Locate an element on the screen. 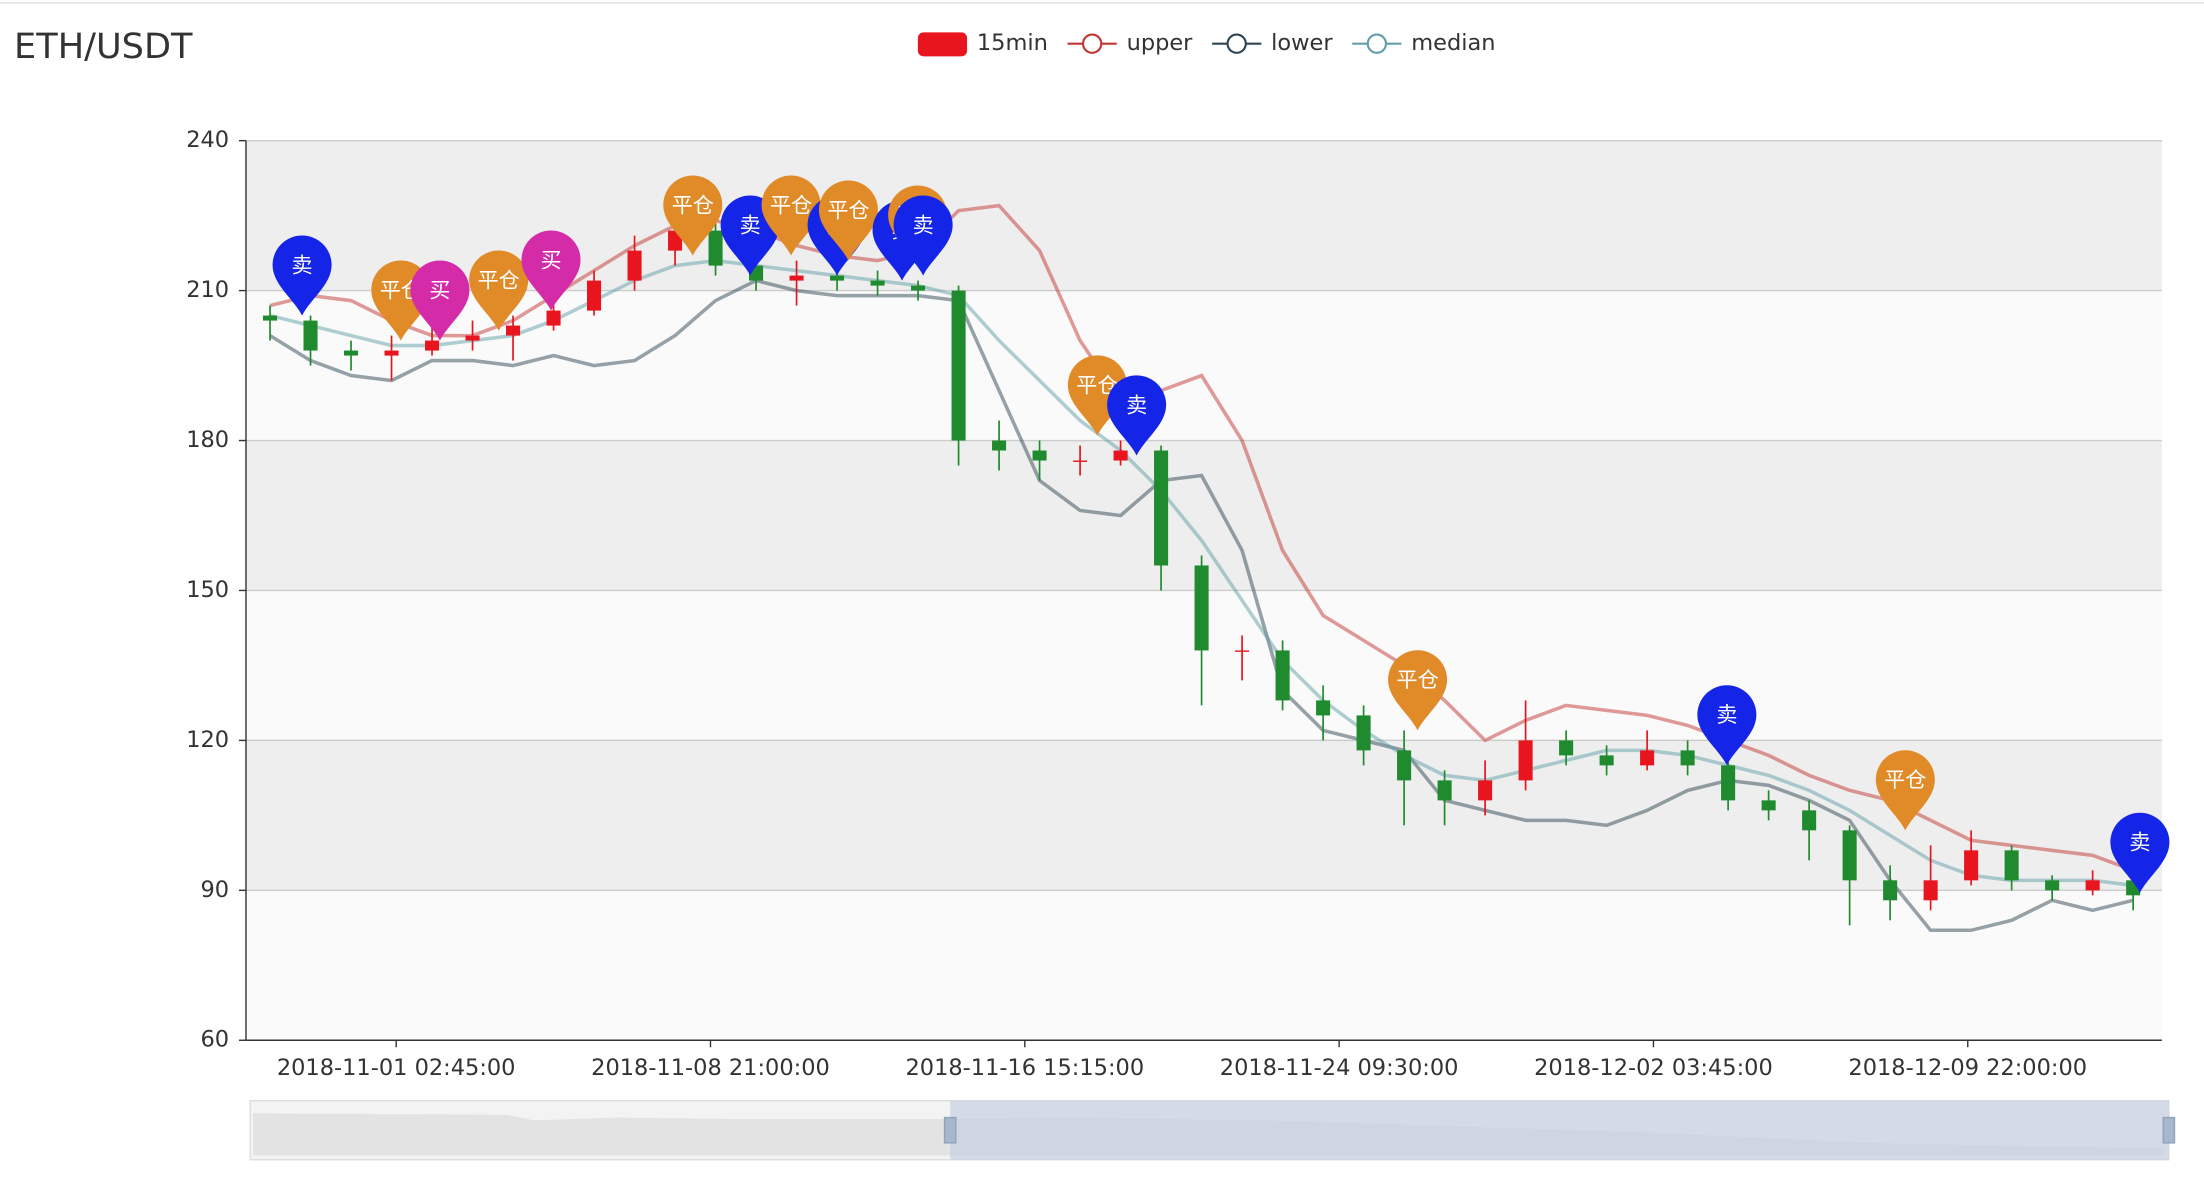  data-zoom-slider is located at coordinates (1212, 1130).